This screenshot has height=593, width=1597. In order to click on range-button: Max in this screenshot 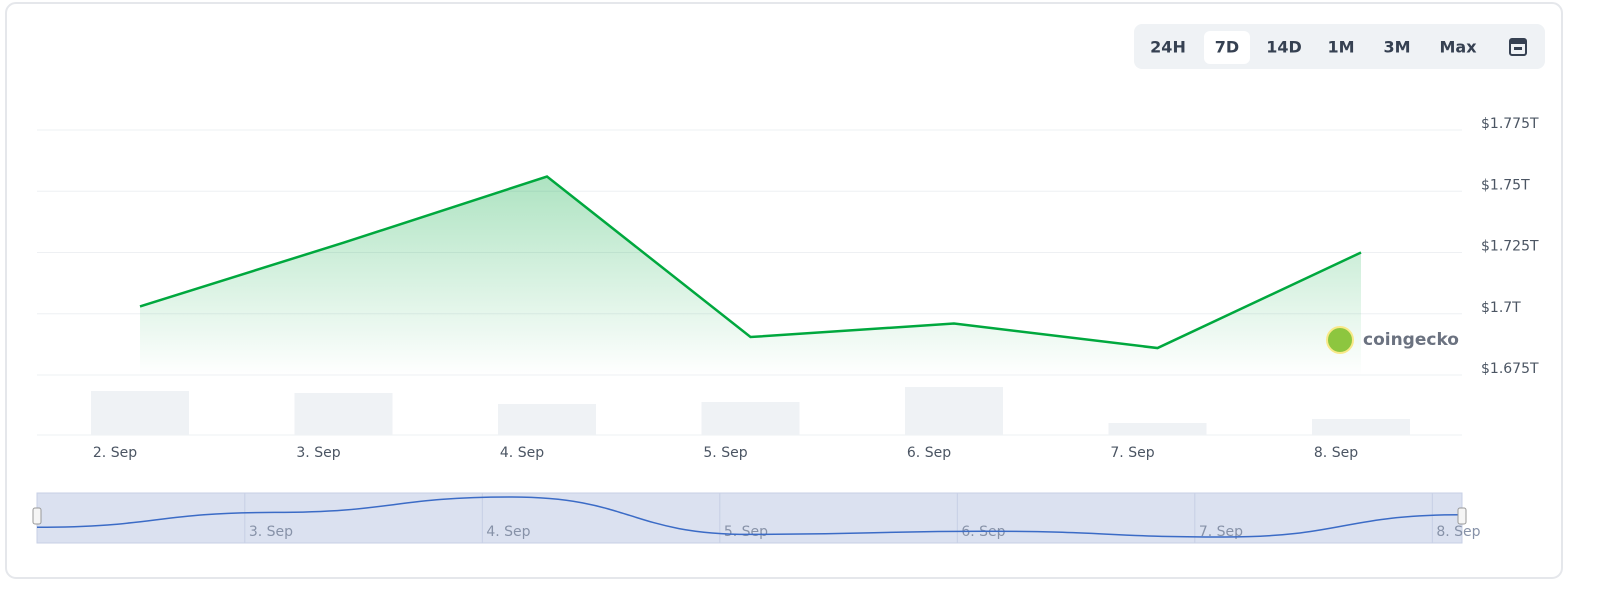, I will do `click(1458, 47)`.